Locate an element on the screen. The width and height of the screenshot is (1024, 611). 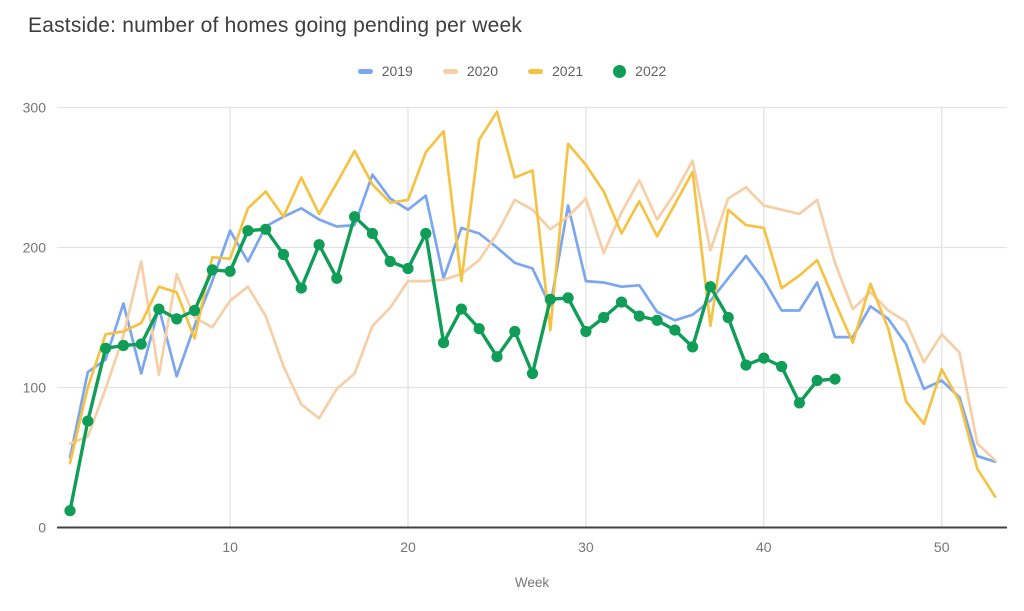
legend-label-2021: 2021 is located at coordinates (568, 71).